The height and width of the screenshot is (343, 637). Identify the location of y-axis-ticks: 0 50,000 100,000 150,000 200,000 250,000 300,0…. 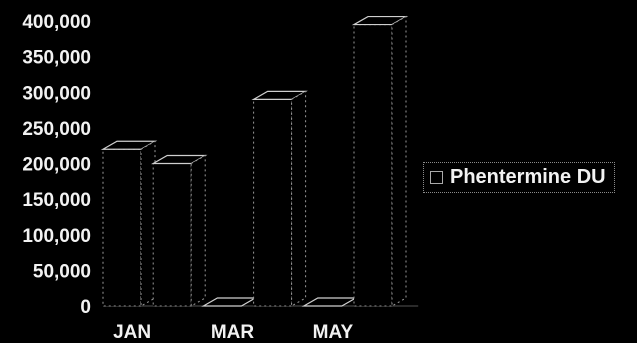
(56, 165).